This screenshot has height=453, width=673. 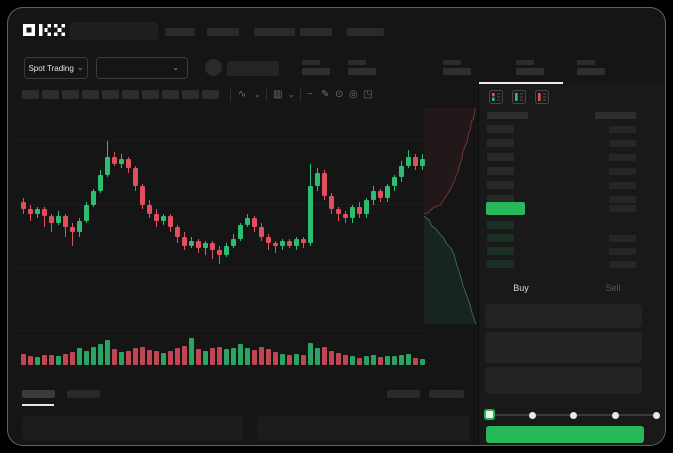 What do you see at coordinates (563, 316) in the screenshot?
I see `price-input` at bounding box center [563, 316].